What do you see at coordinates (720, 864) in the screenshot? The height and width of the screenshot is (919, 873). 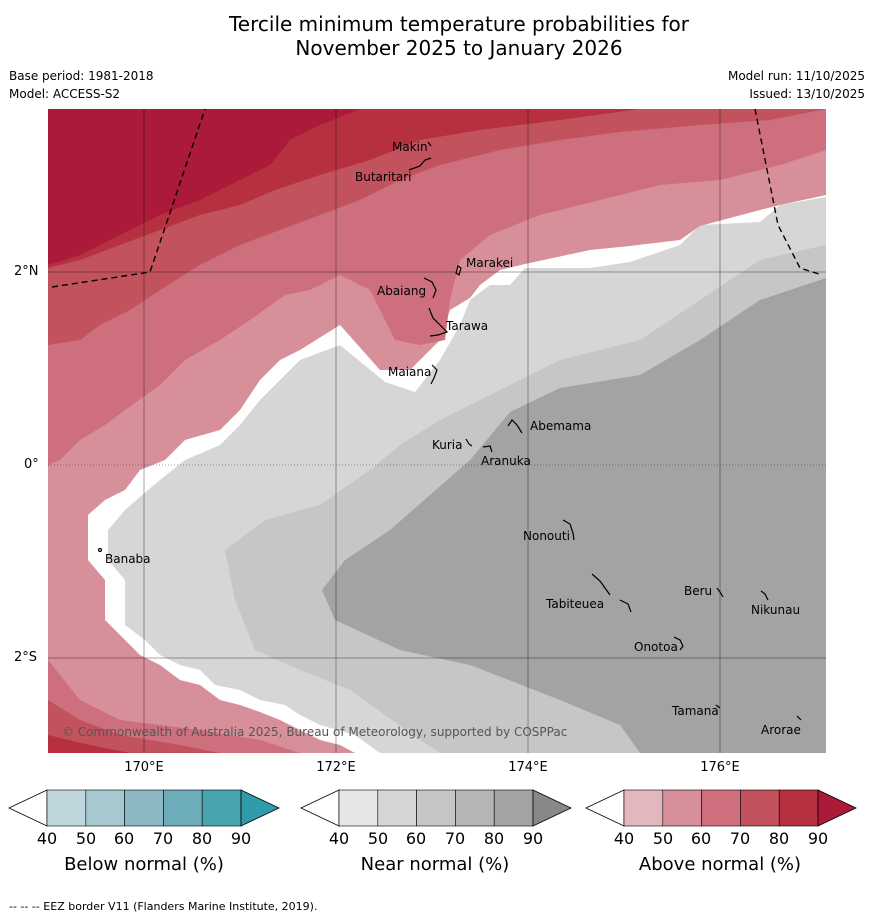 I see `colorbar-label-above: Above normal (%)` at bounding box center [720, 864].